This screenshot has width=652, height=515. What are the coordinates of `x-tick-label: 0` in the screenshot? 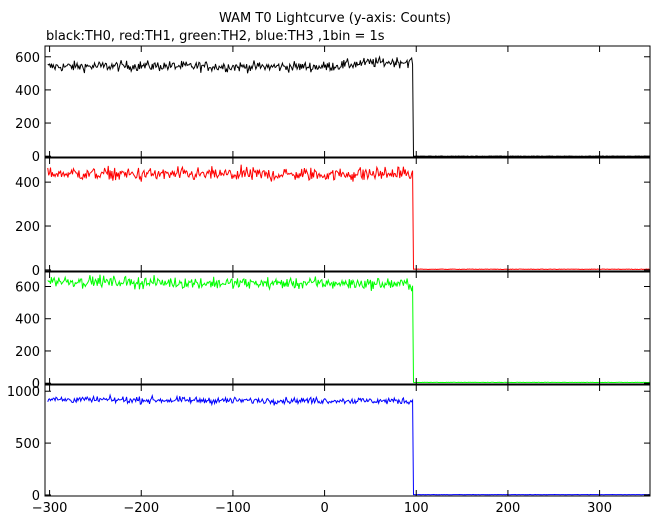 It's located at (324, 508).